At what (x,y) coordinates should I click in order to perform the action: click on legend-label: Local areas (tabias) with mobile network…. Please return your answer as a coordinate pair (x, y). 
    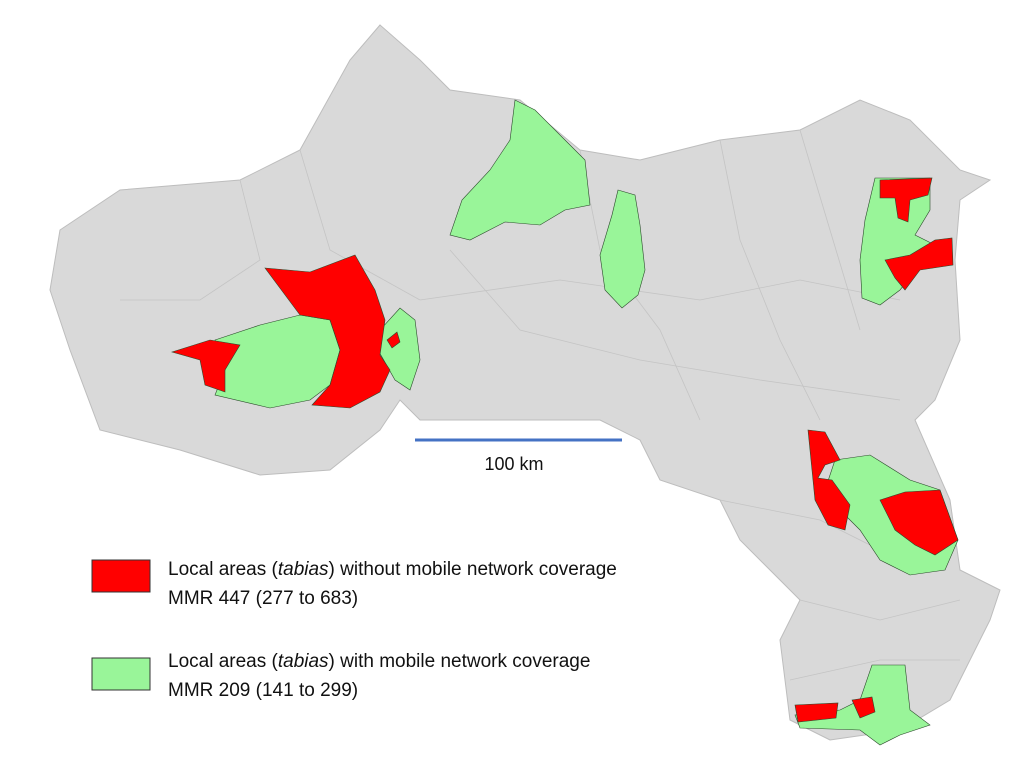
    Looking at the image, I should click on (379, 661).